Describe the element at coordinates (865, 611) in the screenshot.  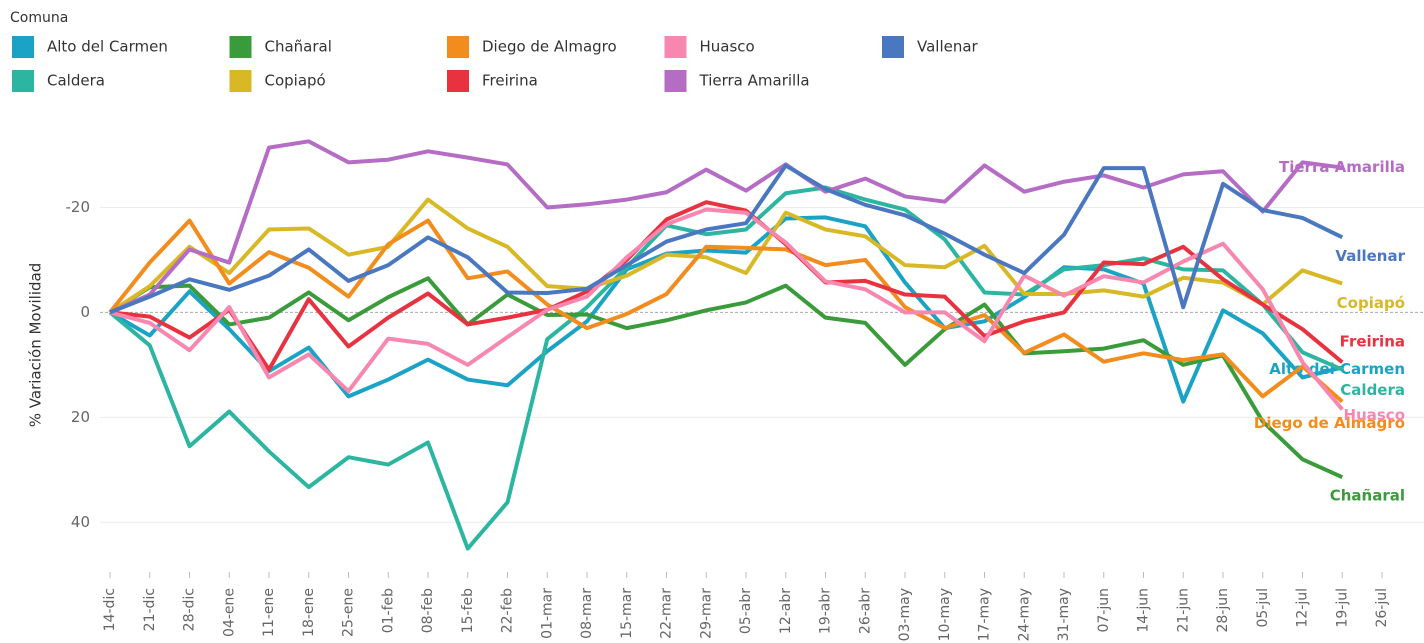
I see `x-tick-label: 26-abr` at that location.